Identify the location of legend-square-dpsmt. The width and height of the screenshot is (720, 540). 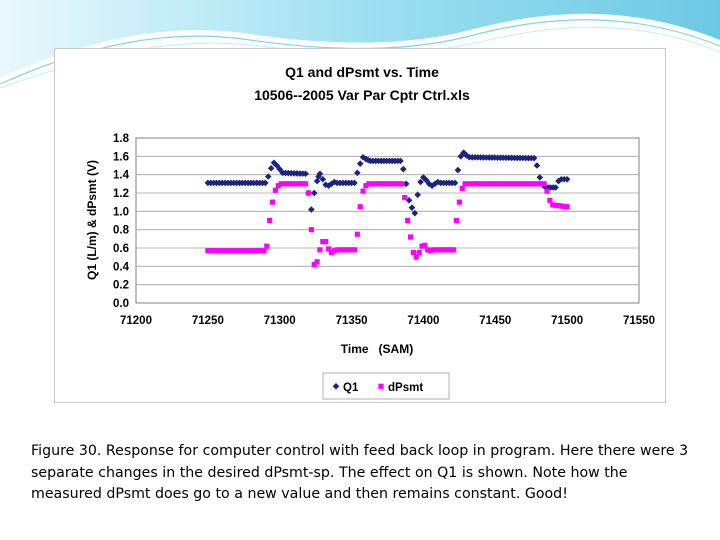
(381, 386).